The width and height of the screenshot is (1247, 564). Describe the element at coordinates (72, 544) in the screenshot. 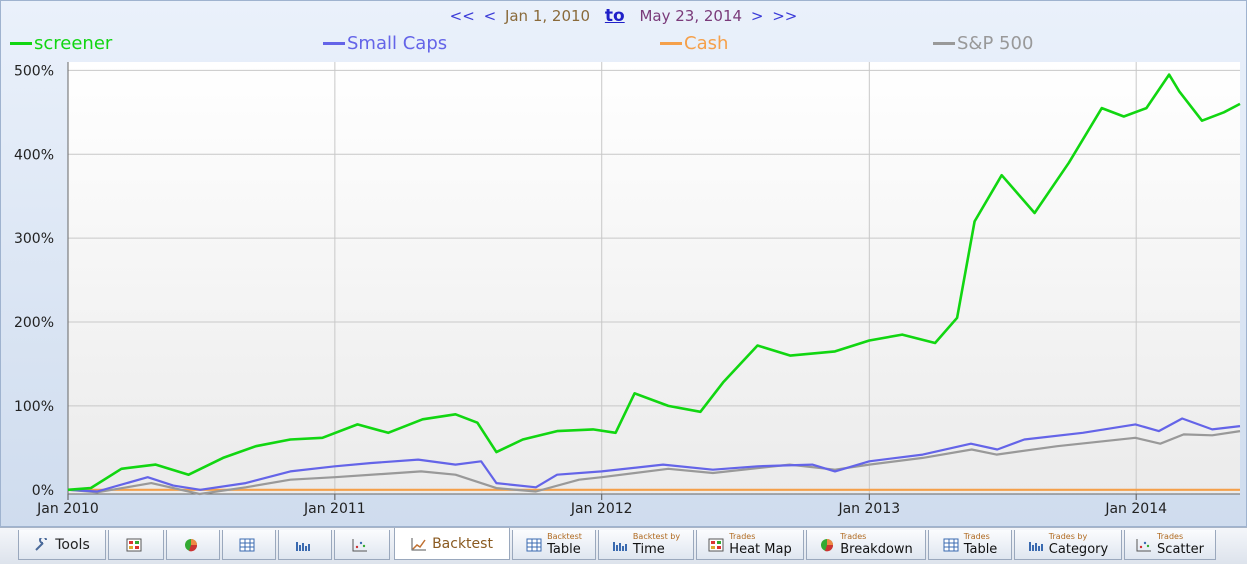

I see `tab-tools-label: Tools` at that location.